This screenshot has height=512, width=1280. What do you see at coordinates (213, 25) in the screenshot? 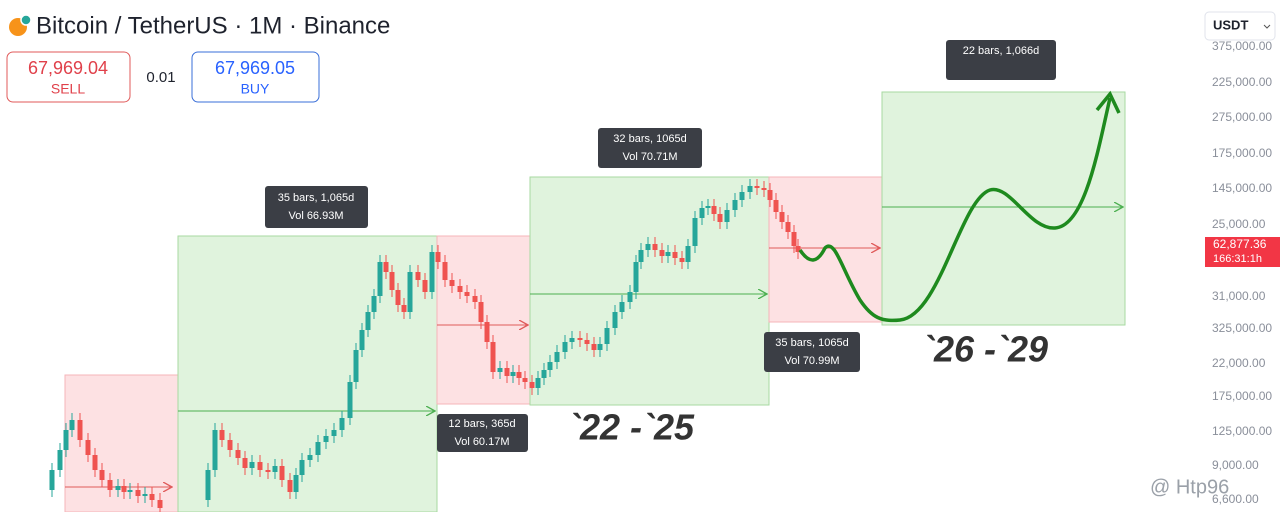
I see `symbol-title: Bitcoin / TetherUS · 1M · Binance` at bounding box center [213, 25].